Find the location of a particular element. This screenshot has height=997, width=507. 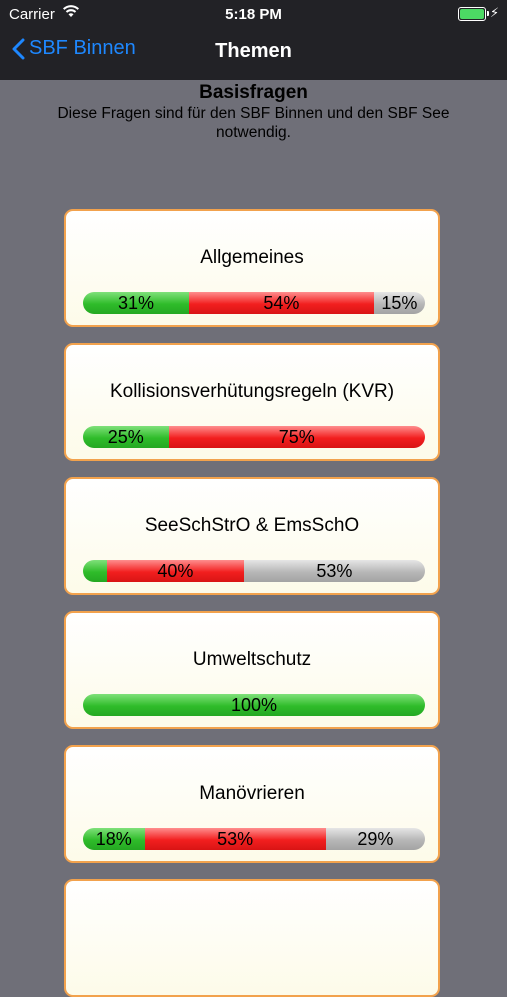

progress-segment-grey: 29% is located at coordinates (375, 839).